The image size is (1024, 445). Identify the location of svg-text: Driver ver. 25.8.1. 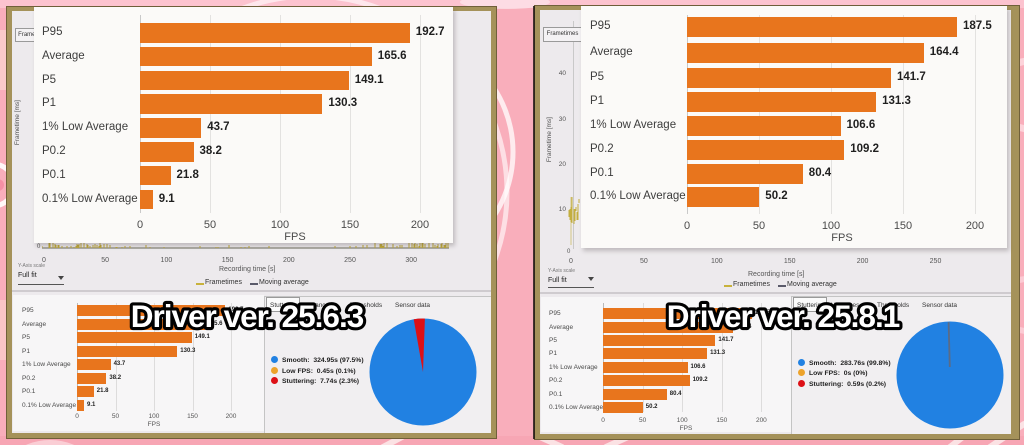
(782, 316).